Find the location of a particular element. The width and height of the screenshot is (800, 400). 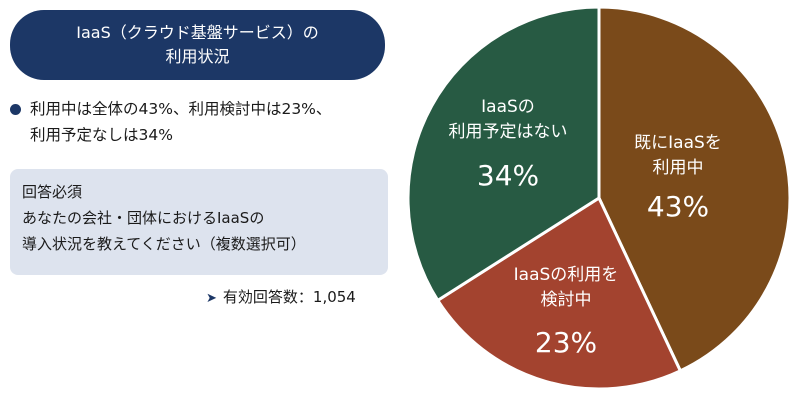

summary-note: 利用中は全体の43%、利用検討中は23%、 利用予定なしは34% is located at coordinates (210, 122).